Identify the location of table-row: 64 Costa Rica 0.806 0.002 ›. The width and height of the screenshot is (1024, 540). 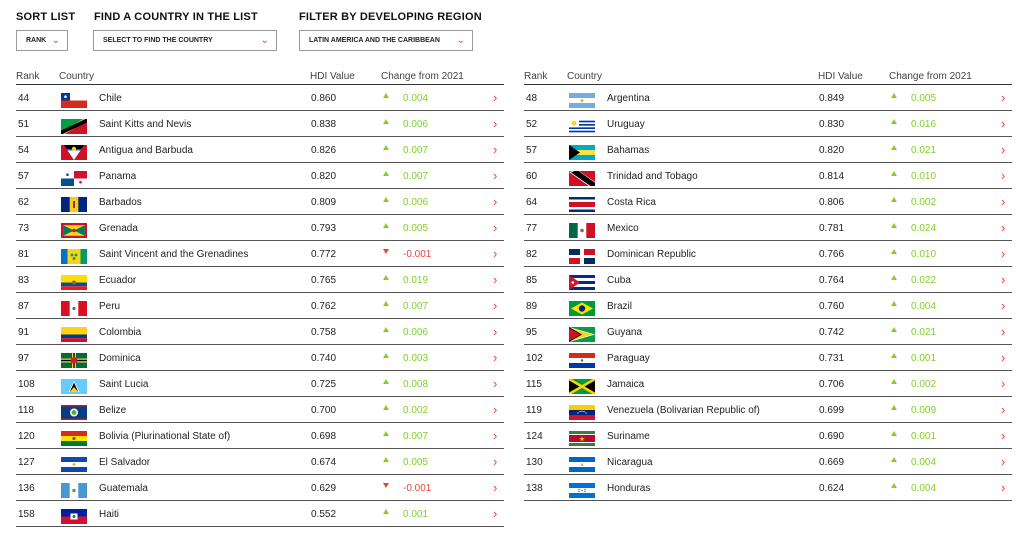
(768, 202).